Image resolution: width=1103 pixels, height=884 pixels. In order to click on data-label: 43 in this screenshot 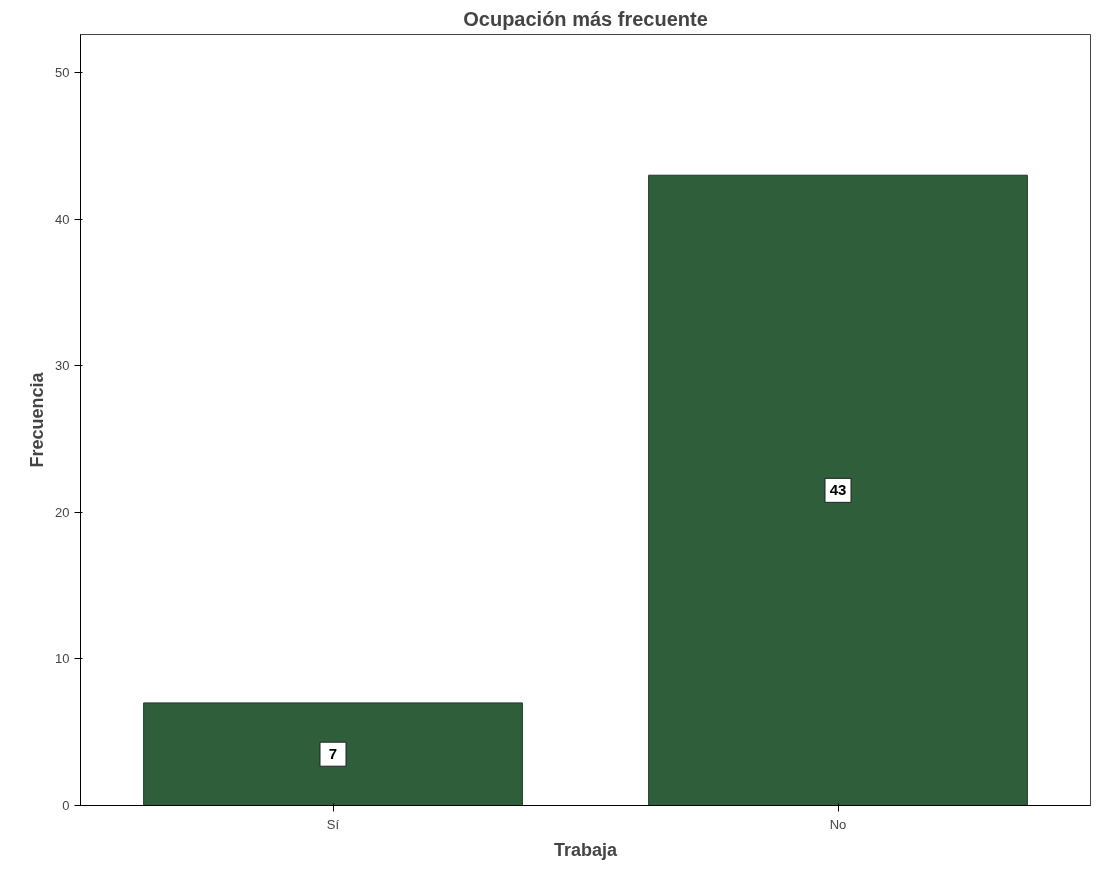, I will do `click(838, 490)`.